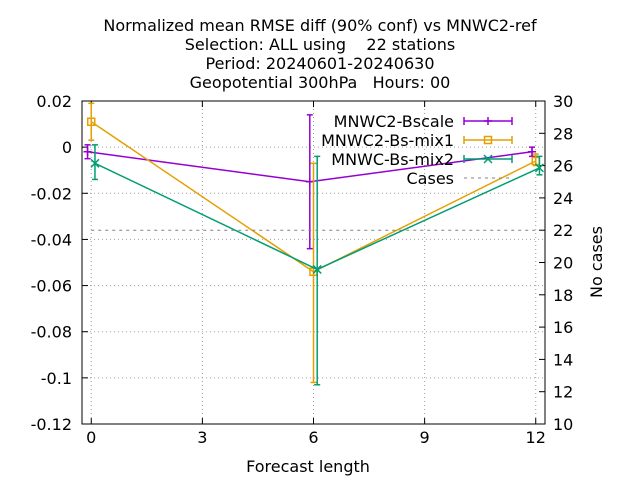 The height and width of the screenshot is (484, 640). I want to click on legend-label-cases: Cases, so click(431, 178).